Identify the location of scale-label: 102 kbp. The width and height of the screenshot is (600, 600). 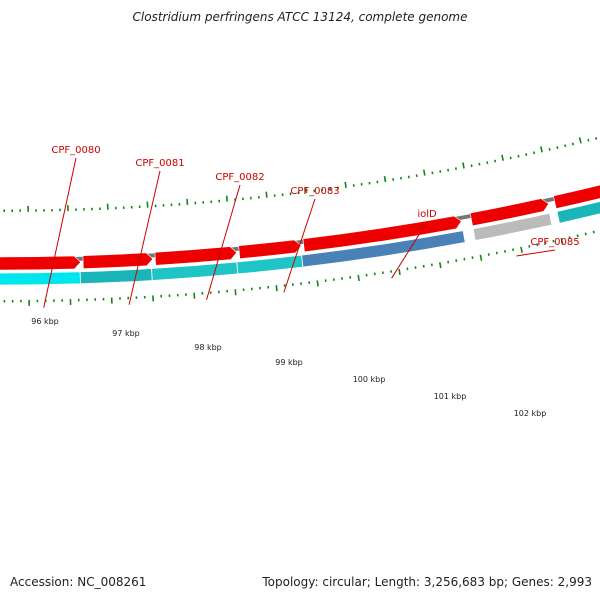
(530, 413).